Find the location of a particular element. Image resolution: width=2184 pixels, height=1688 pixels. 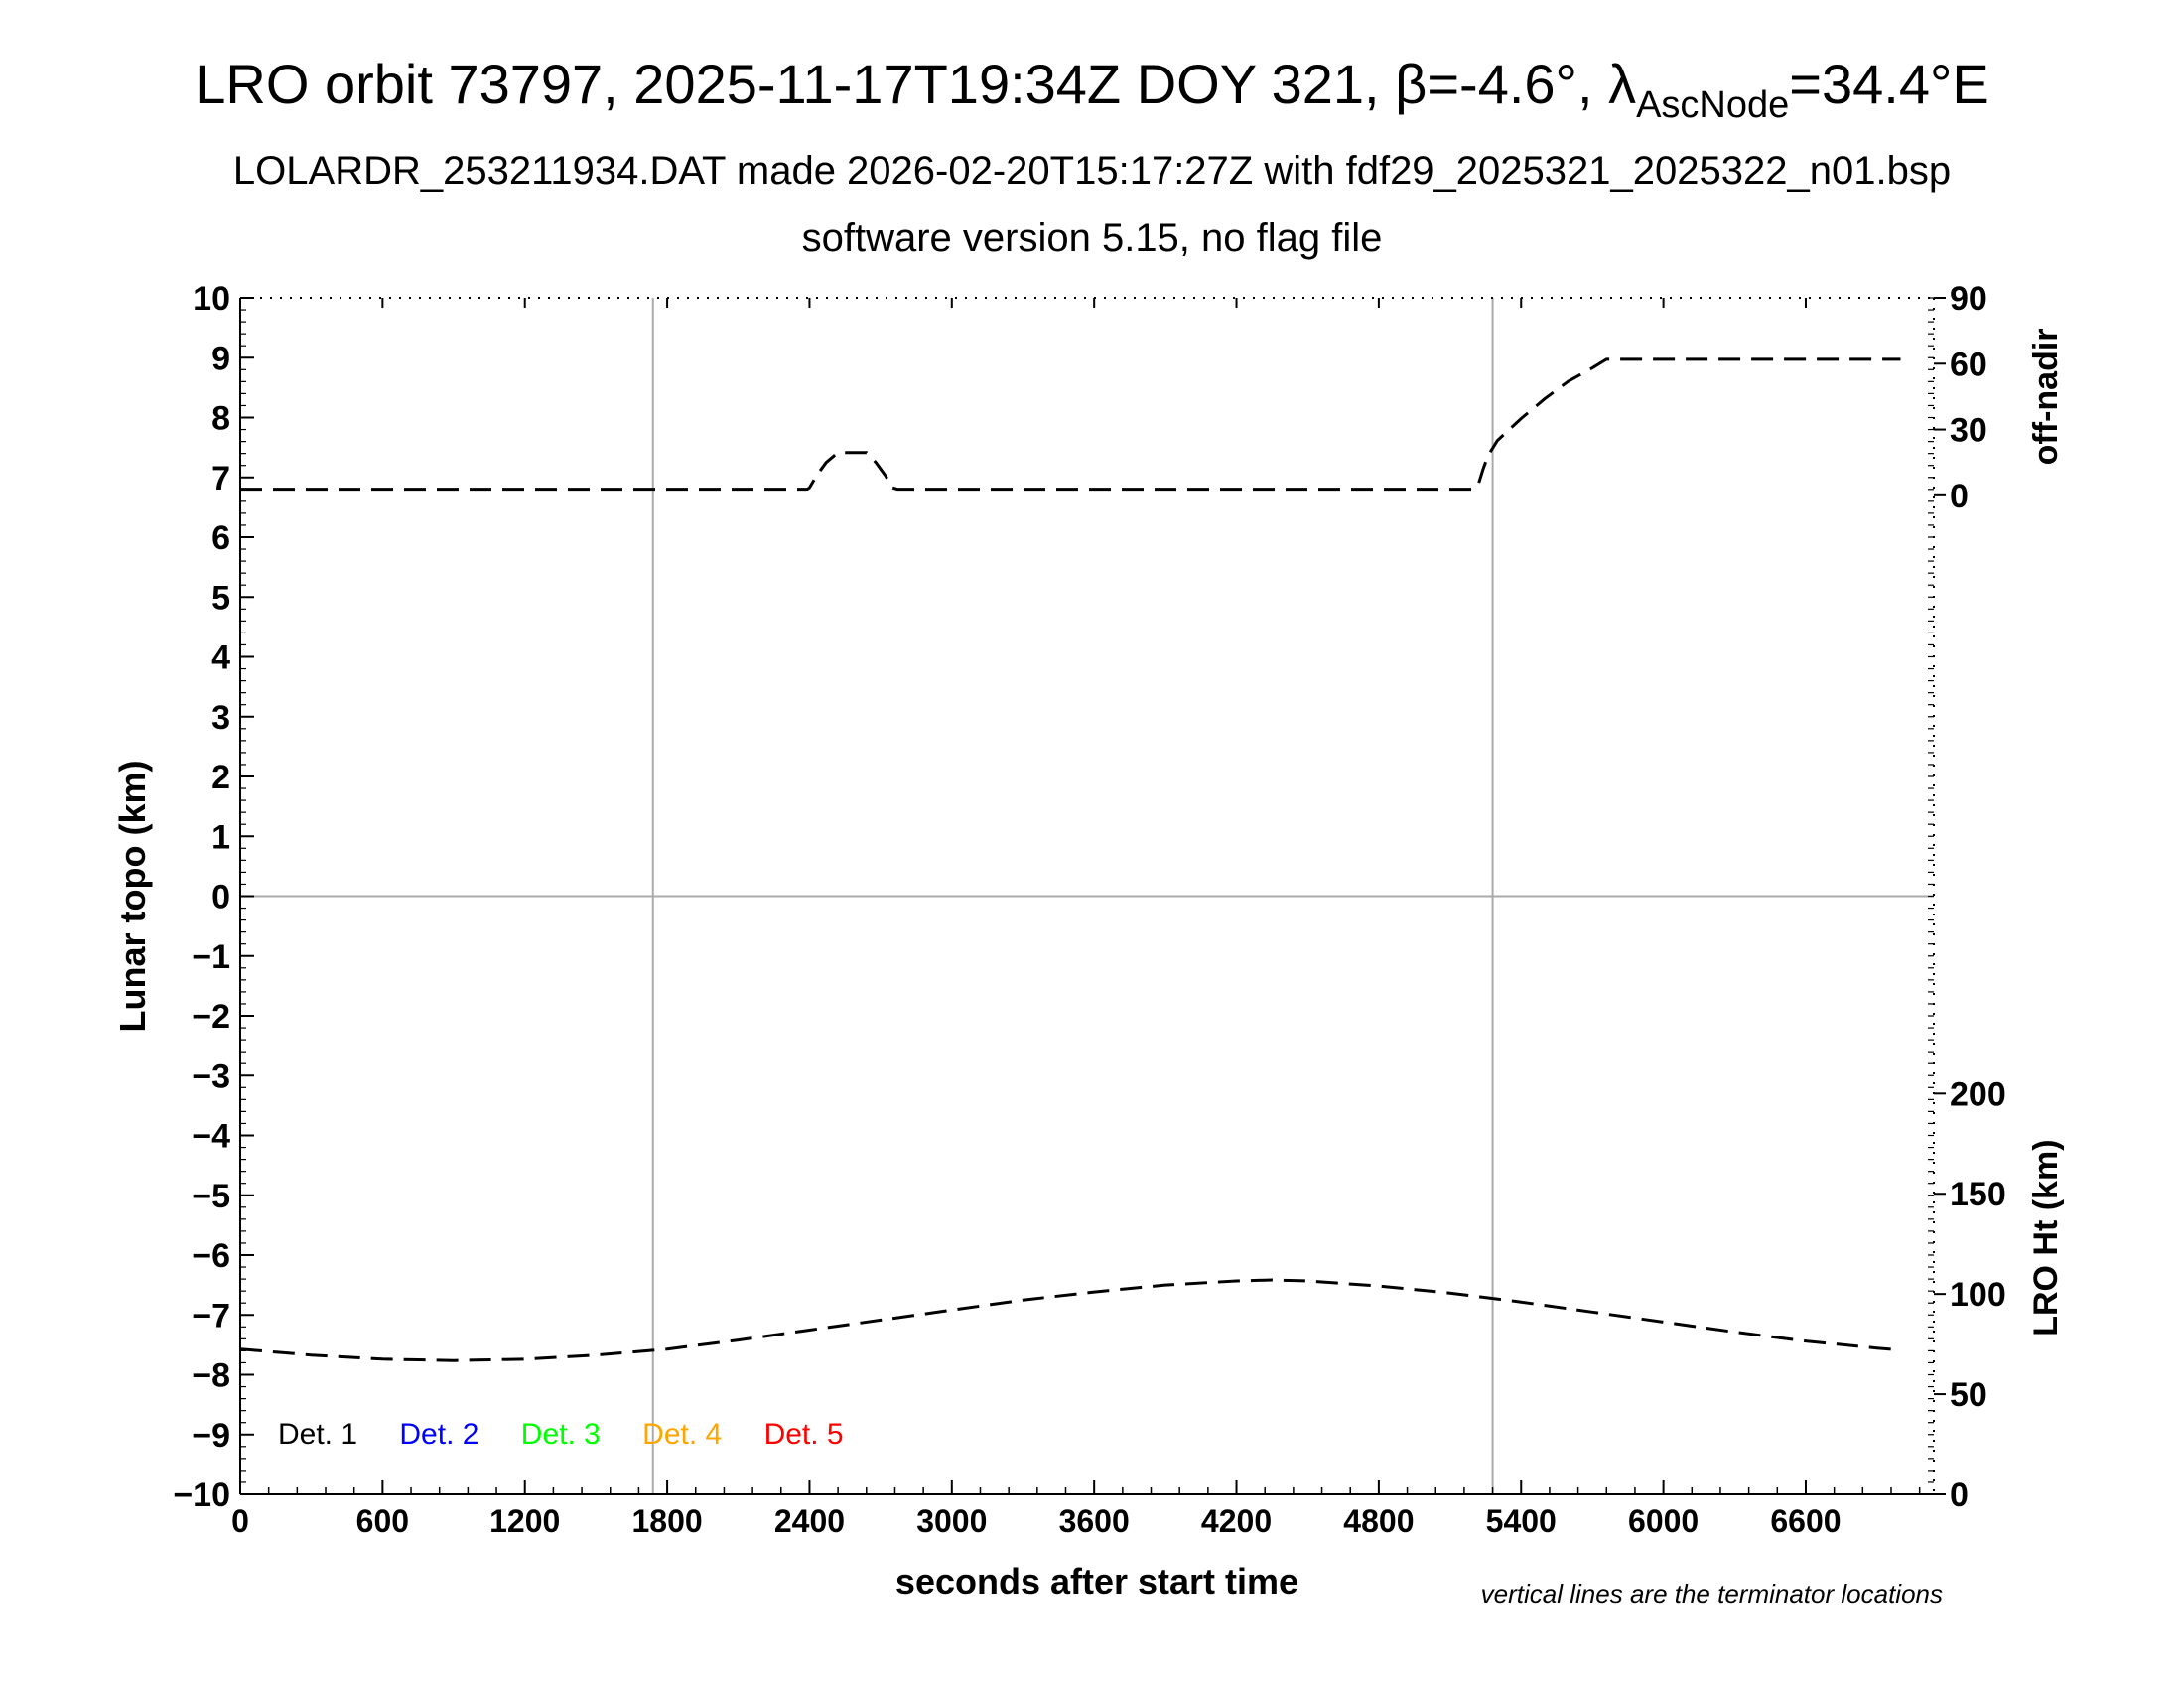

height-tick-label: 200 is located at coordinates (1978, 1094).